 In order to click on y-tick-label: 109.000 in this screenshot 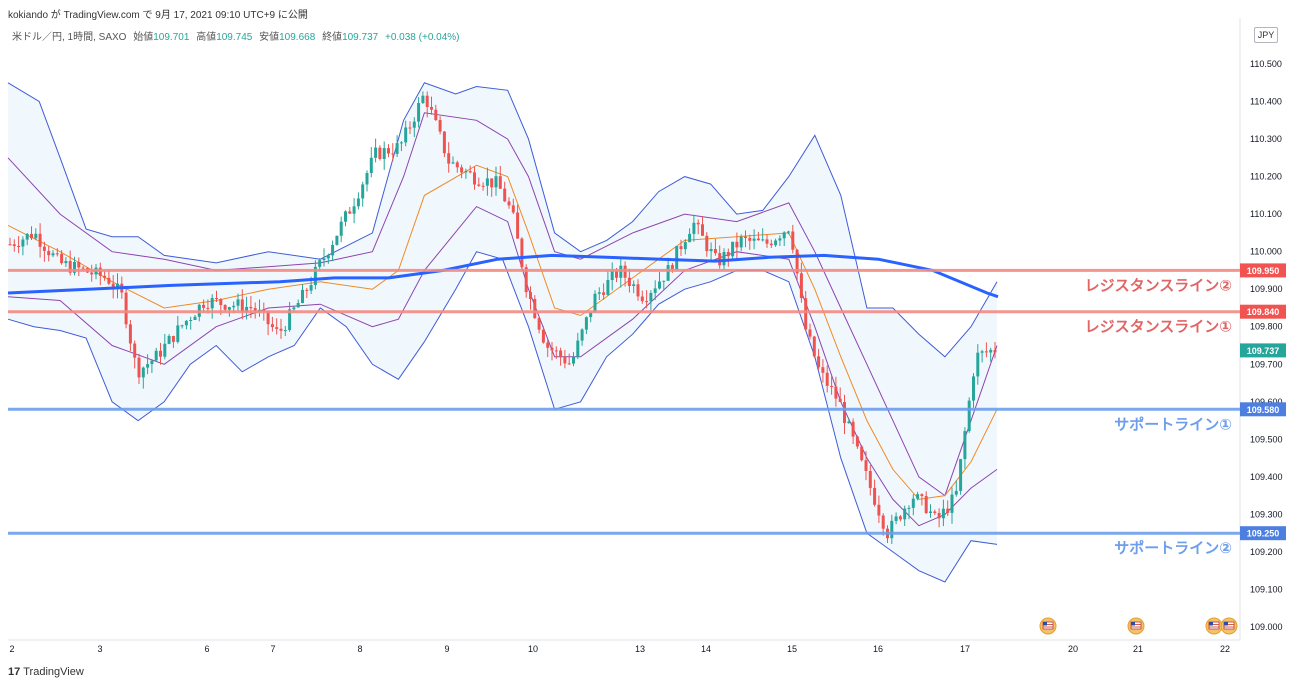, I will do `click(1266, 627)`.